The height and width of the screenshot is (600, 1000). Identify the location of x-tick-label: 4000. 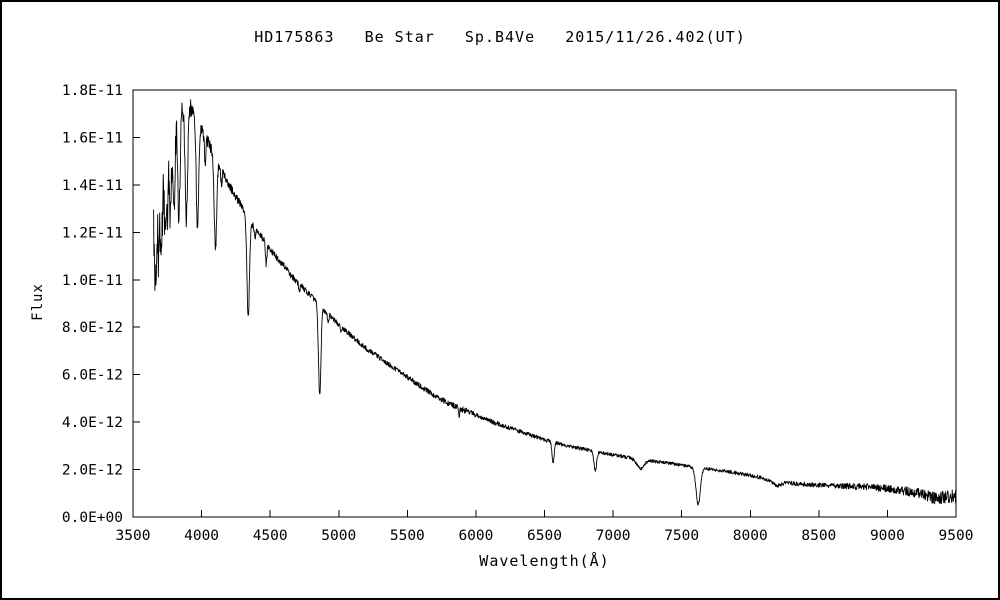
(201, 536).